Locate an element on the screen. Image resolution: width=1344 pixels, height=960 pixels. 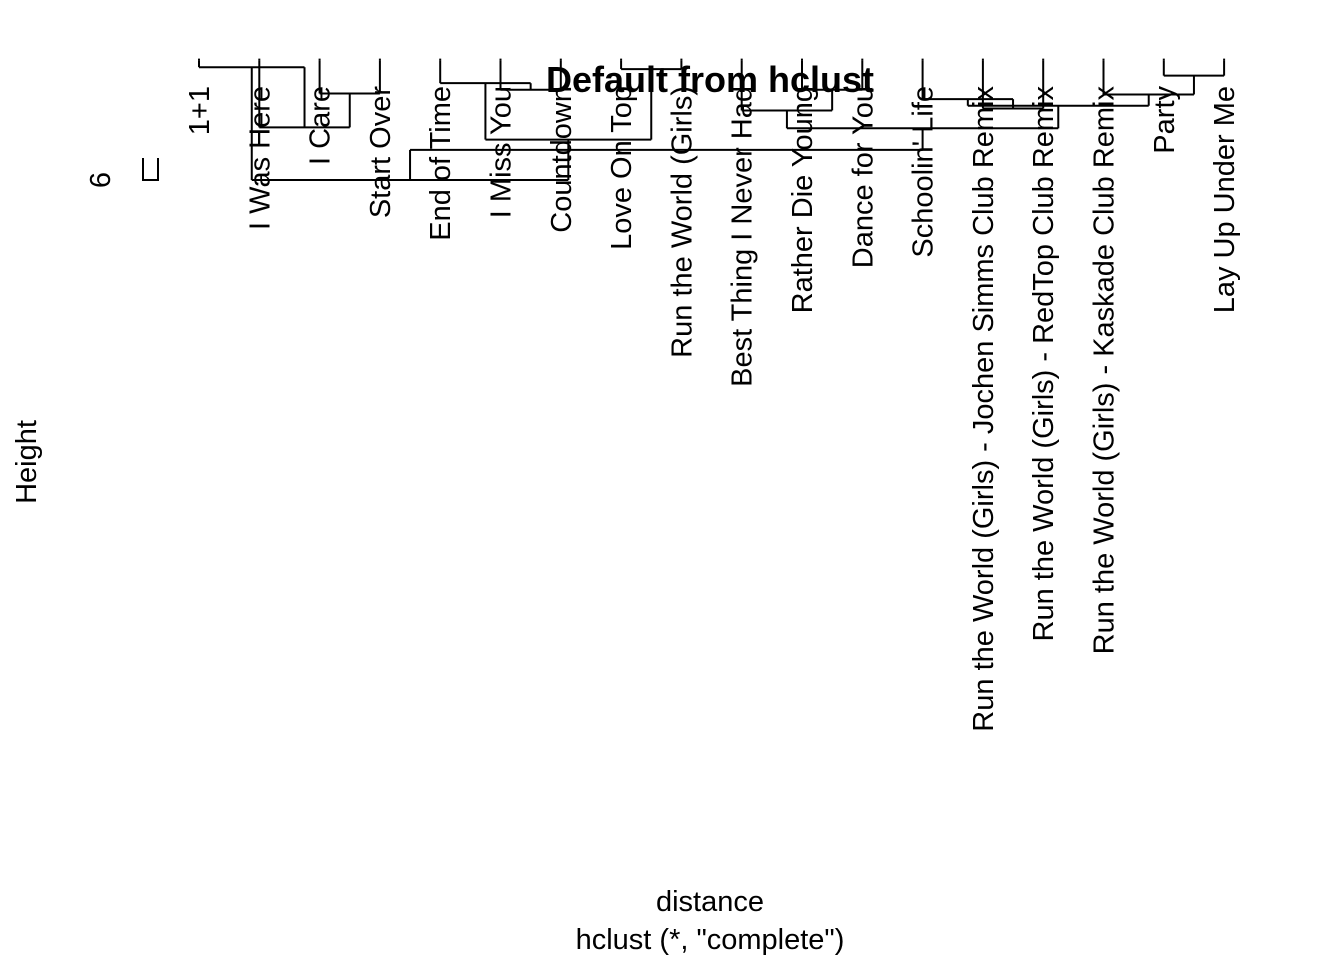
subtitle: hclust (*, "complete") is located at coordinates (710, 940).